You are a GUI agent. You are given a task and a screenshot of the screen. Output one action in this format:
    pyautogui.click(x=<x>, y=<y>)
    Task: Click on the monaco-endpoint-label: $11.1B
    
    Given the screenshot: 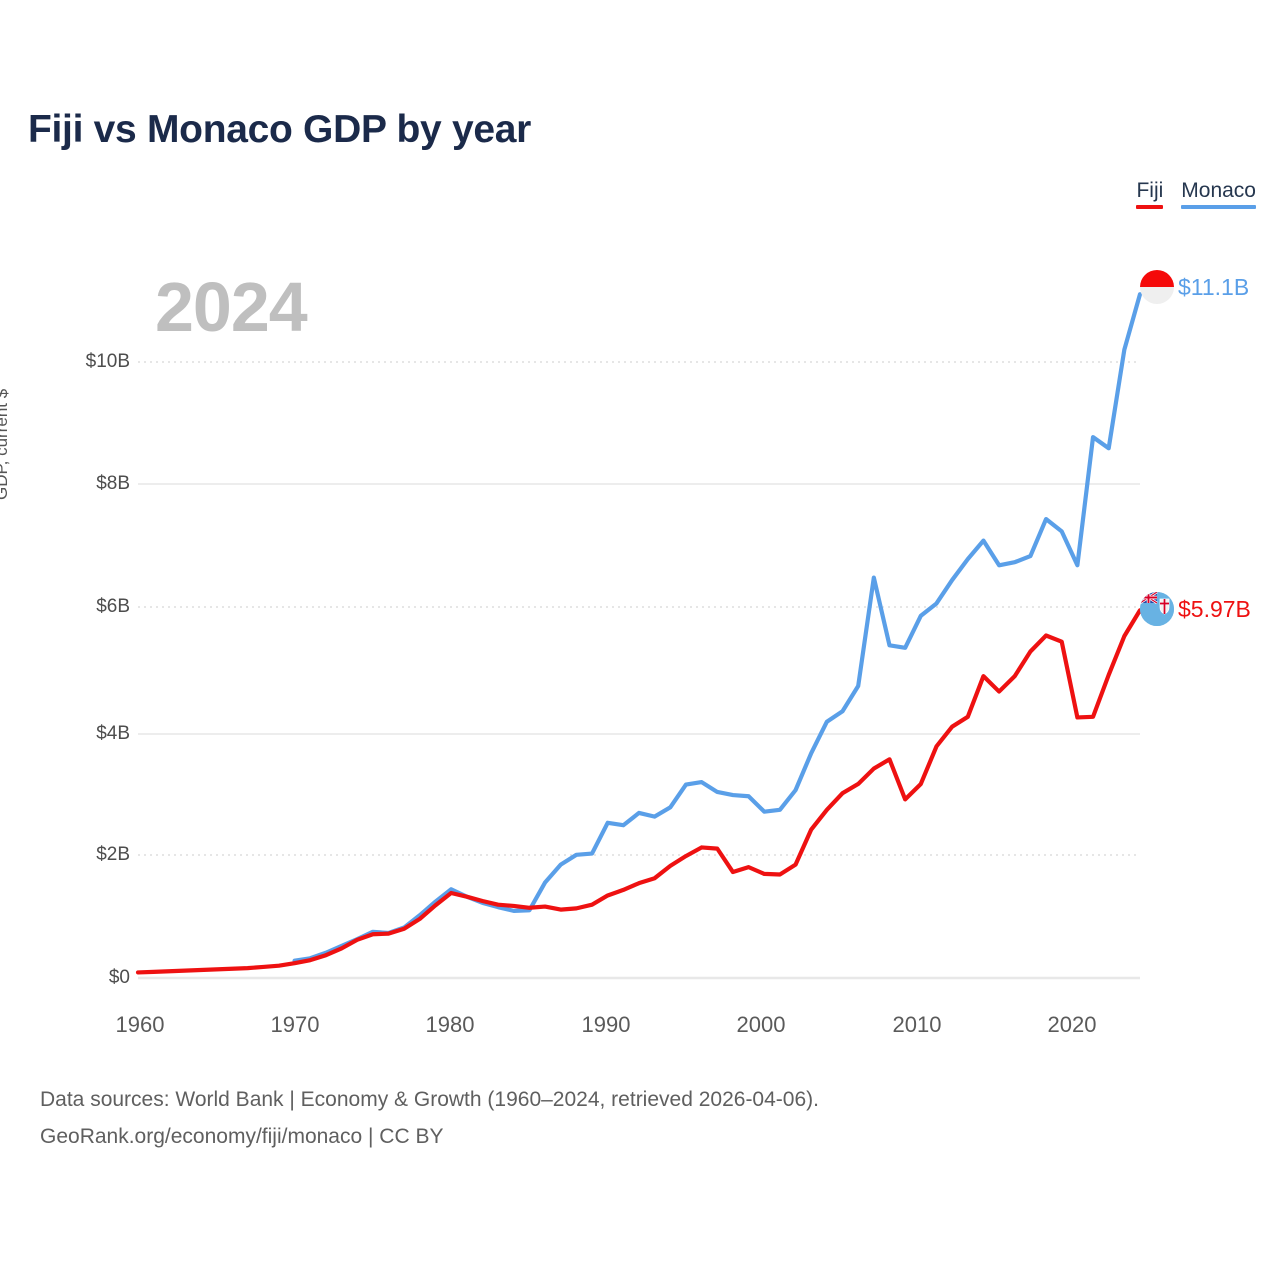 What is the action you would take?
    pyautogui.click(x=1214, y=287)
    